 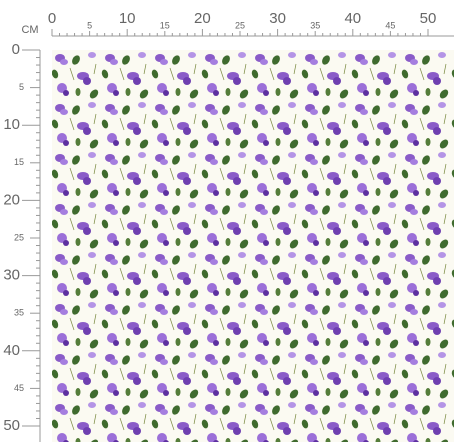 What do you see at coordinates (19, 388) in the screenshot?
I see `left-ruler-label: 45` at bounding box center [19, 388].